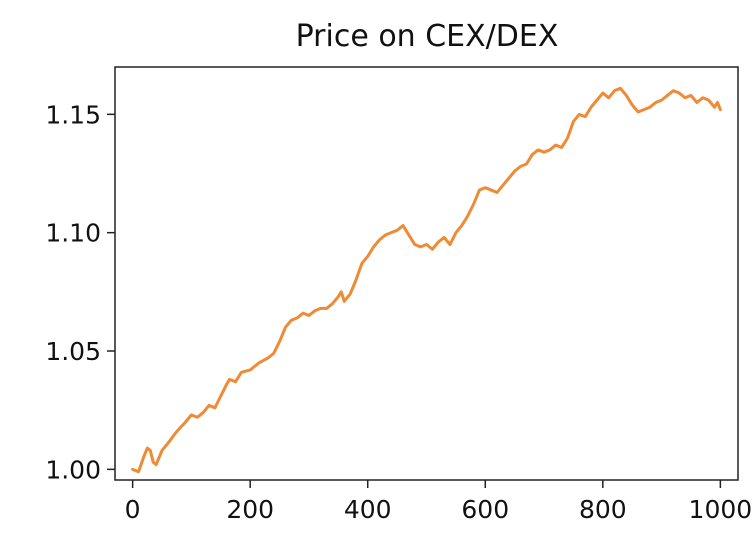 The height and width of the screenshot is (549, 753). Describe the element at coordinates (80, 292) in the screenshot. I see `y-ticks: 1.00 1.05 1.10 1.15` at that location.